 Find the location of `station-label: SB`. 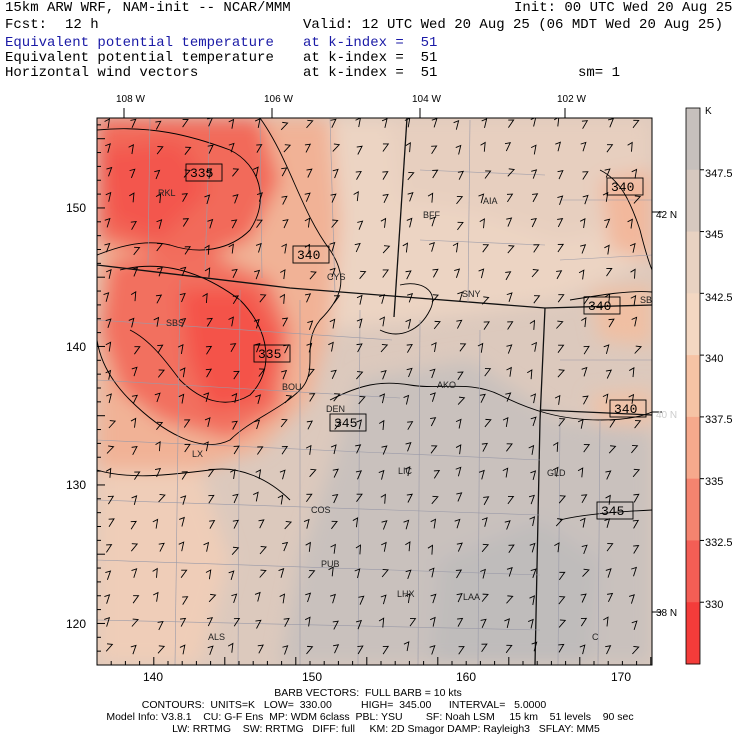

station-label: SB is located at coordinates (646, 300).